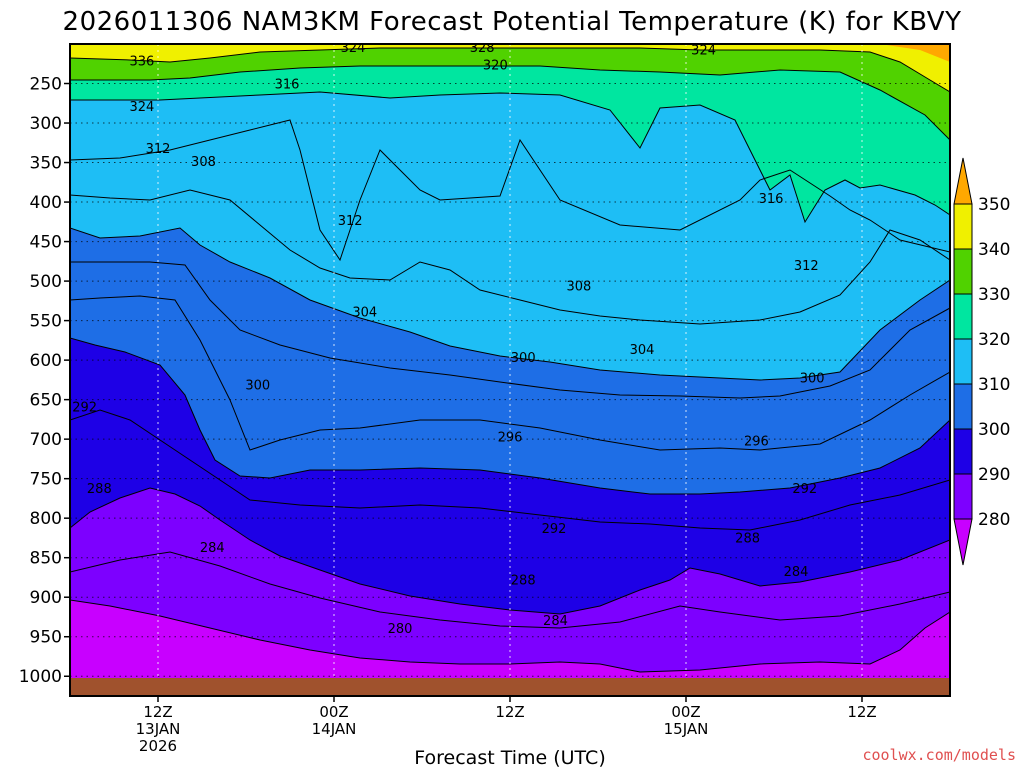 The height and width of the screenshot is (768, 1024). I want to click on x-axis-label: Forecast Time (UTC), so click(509, 757).